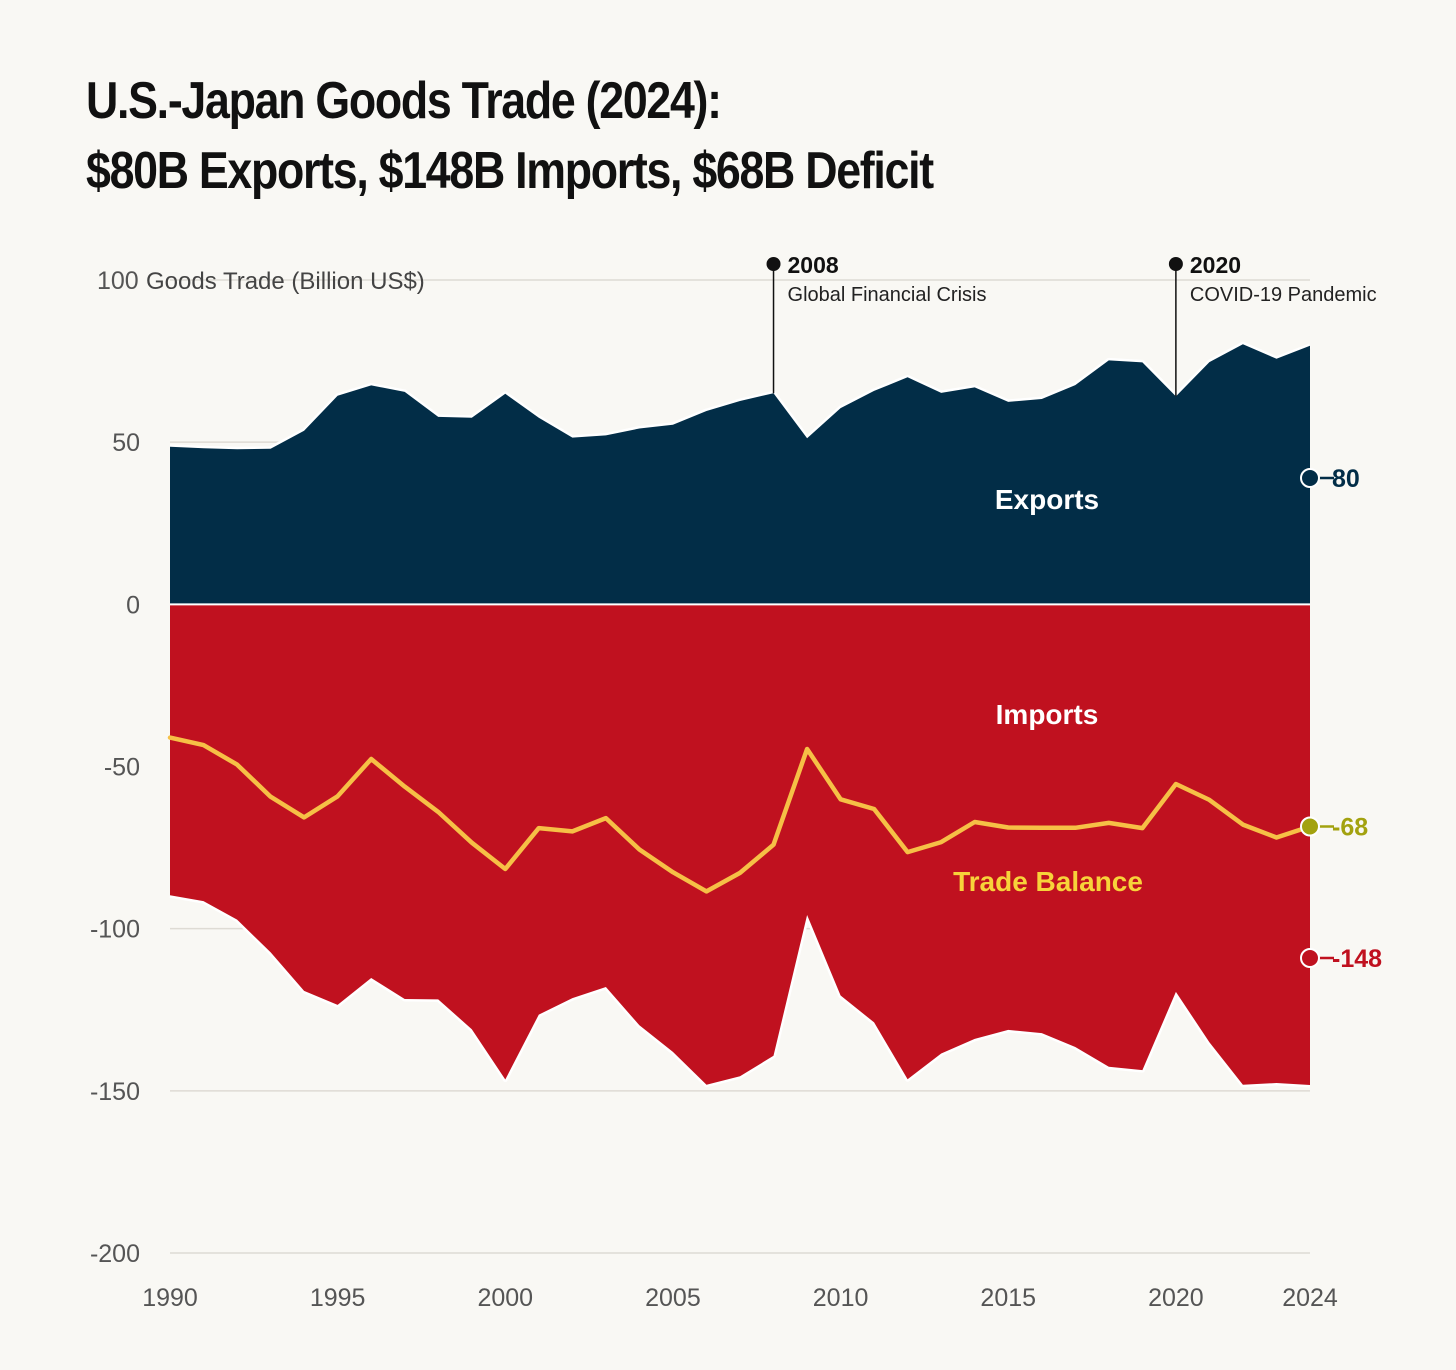 The height and width of the screenshot is (1370, 1456). I want to click on y-tick-label--200: -200, so click(115, 1254).